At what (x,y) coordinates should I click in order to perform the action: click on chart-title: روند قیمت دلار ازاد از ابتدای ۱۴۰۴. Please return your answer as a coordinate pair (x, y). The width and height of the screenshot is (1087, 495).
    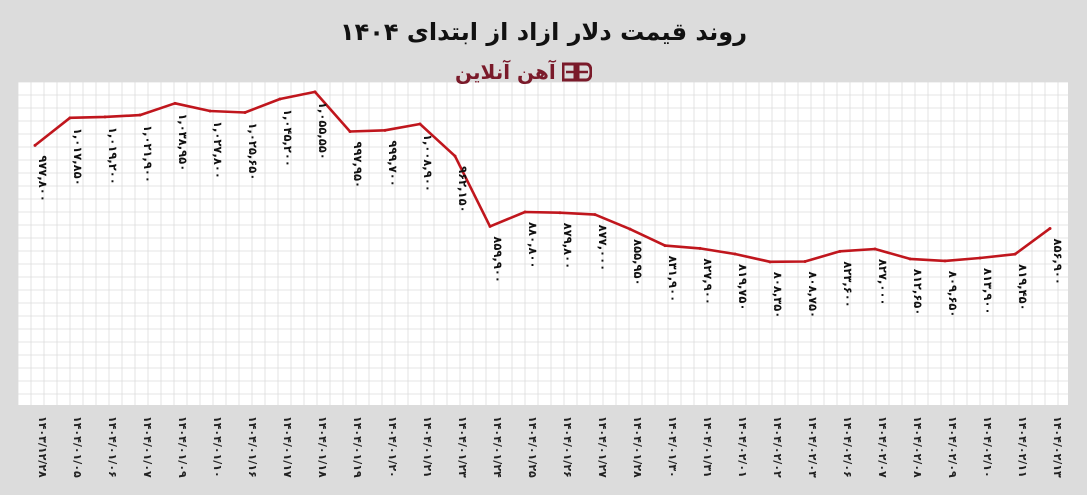
    Looking at the image, I should click on (543, 32).